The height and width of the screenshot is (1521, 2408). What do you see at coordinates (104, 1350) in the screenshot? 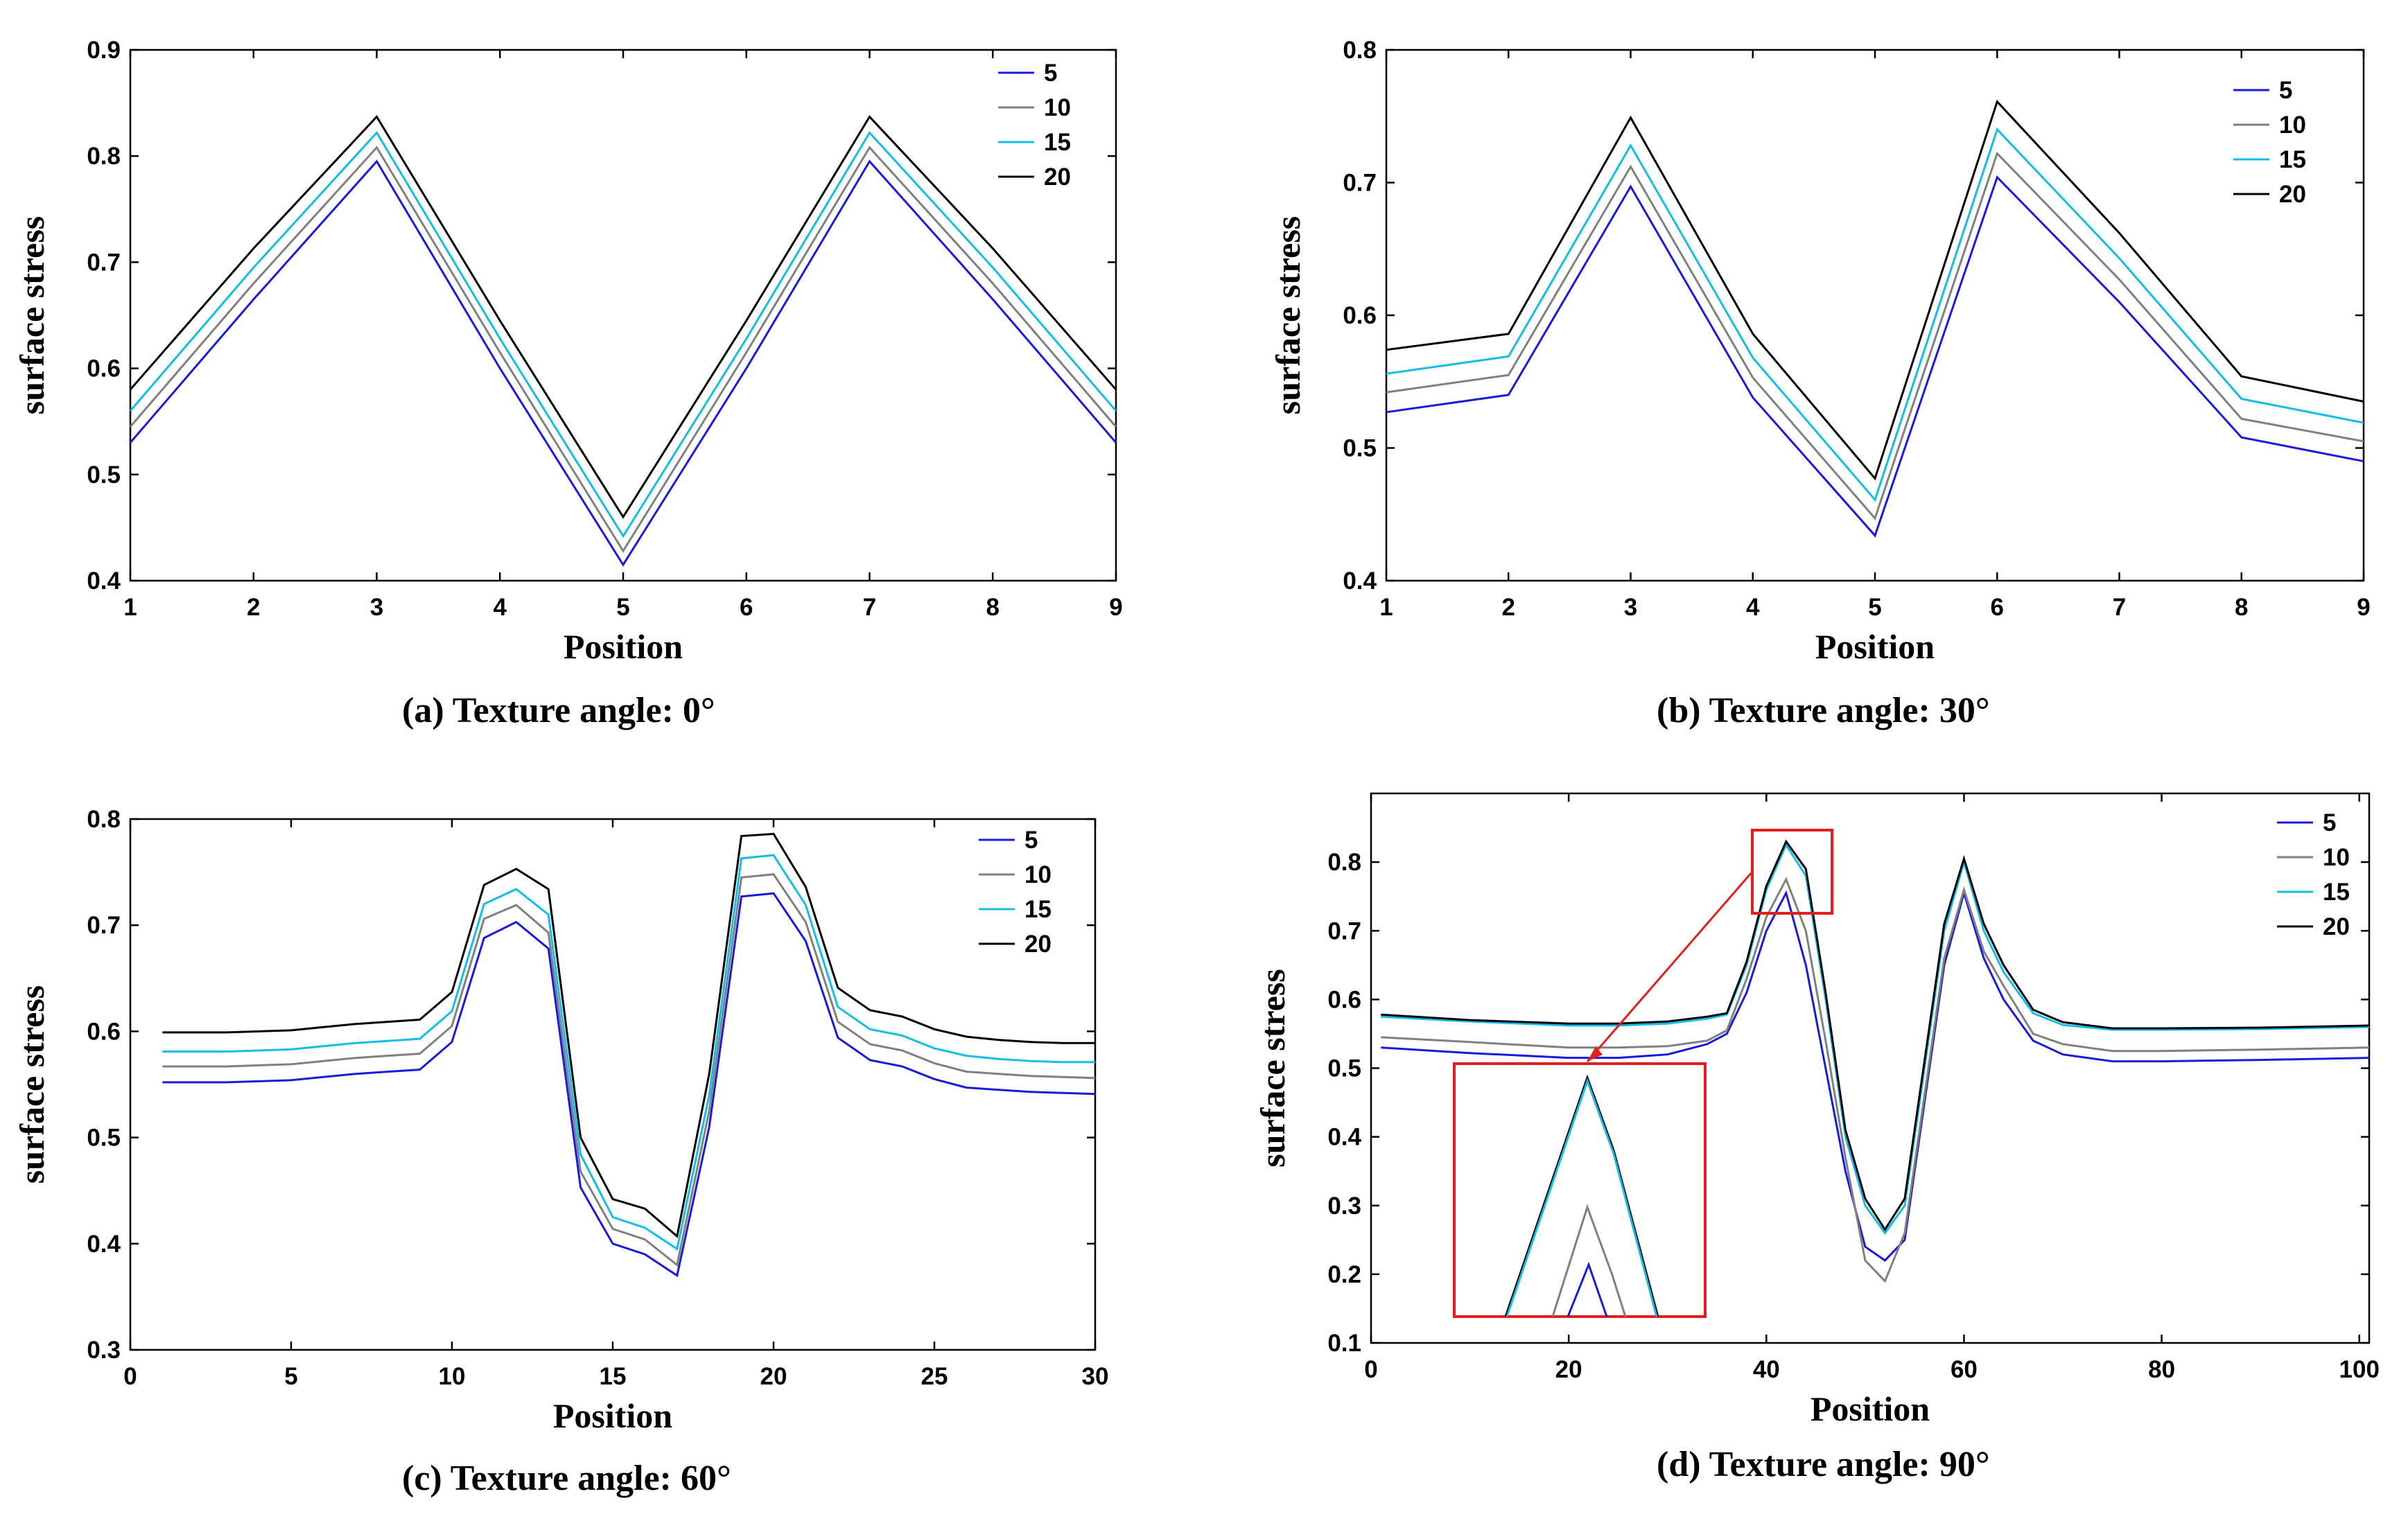
I see `y-tick-label: 0.3` at bounding box center [104, 1350].